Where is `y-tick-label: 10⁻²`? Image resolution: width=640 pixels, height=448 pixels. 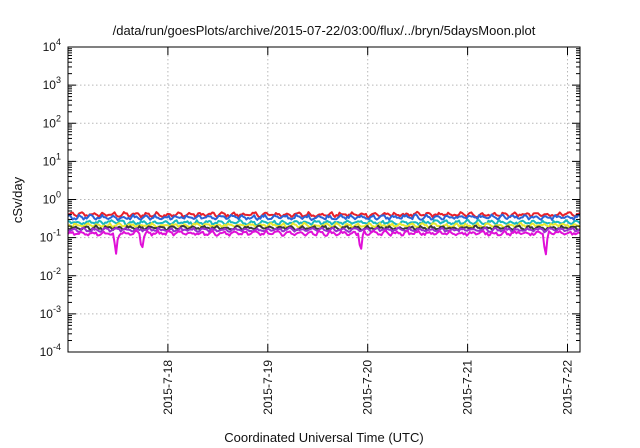 y-tick-label: 10⁻² is located at coordinates (50, 274).